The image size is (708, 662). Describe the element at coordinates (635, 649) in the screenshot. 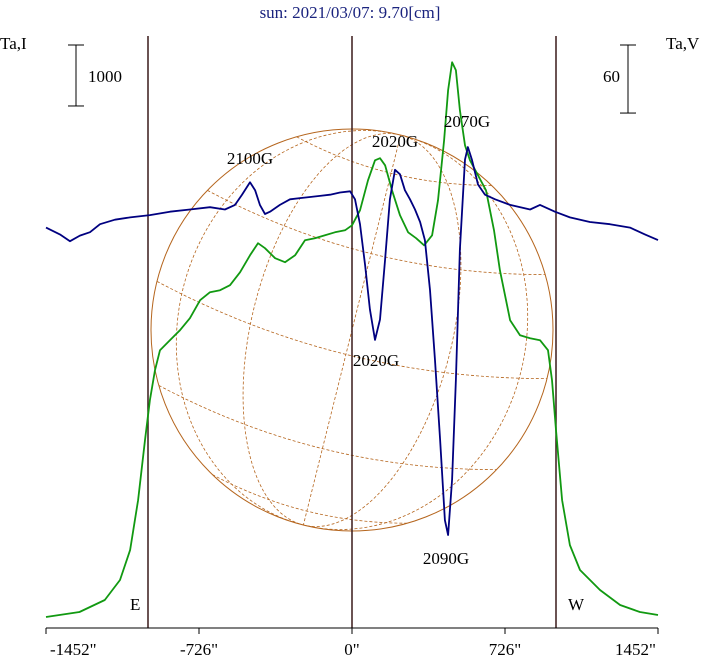

I see `x-tick-label: 1452"` at that location.